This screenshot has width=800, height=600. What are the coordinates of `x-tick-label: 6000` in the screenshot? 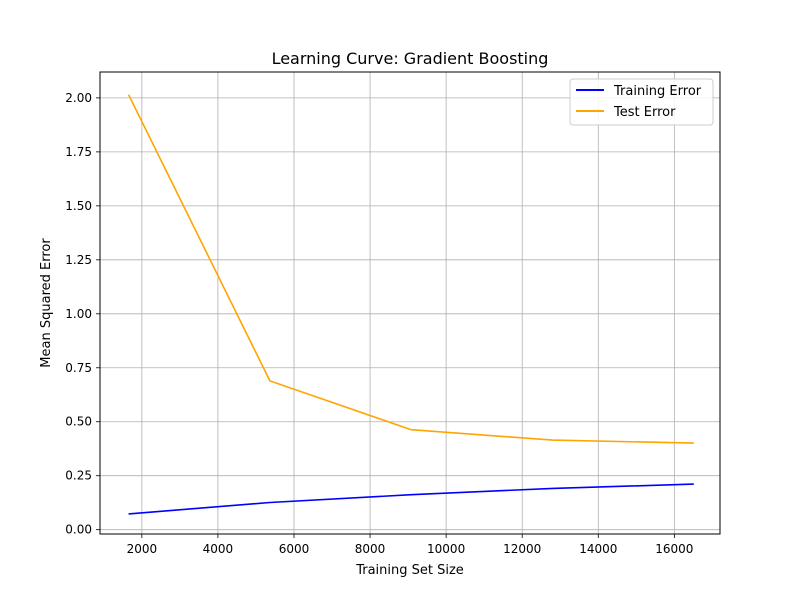 It's located at (294, 549).